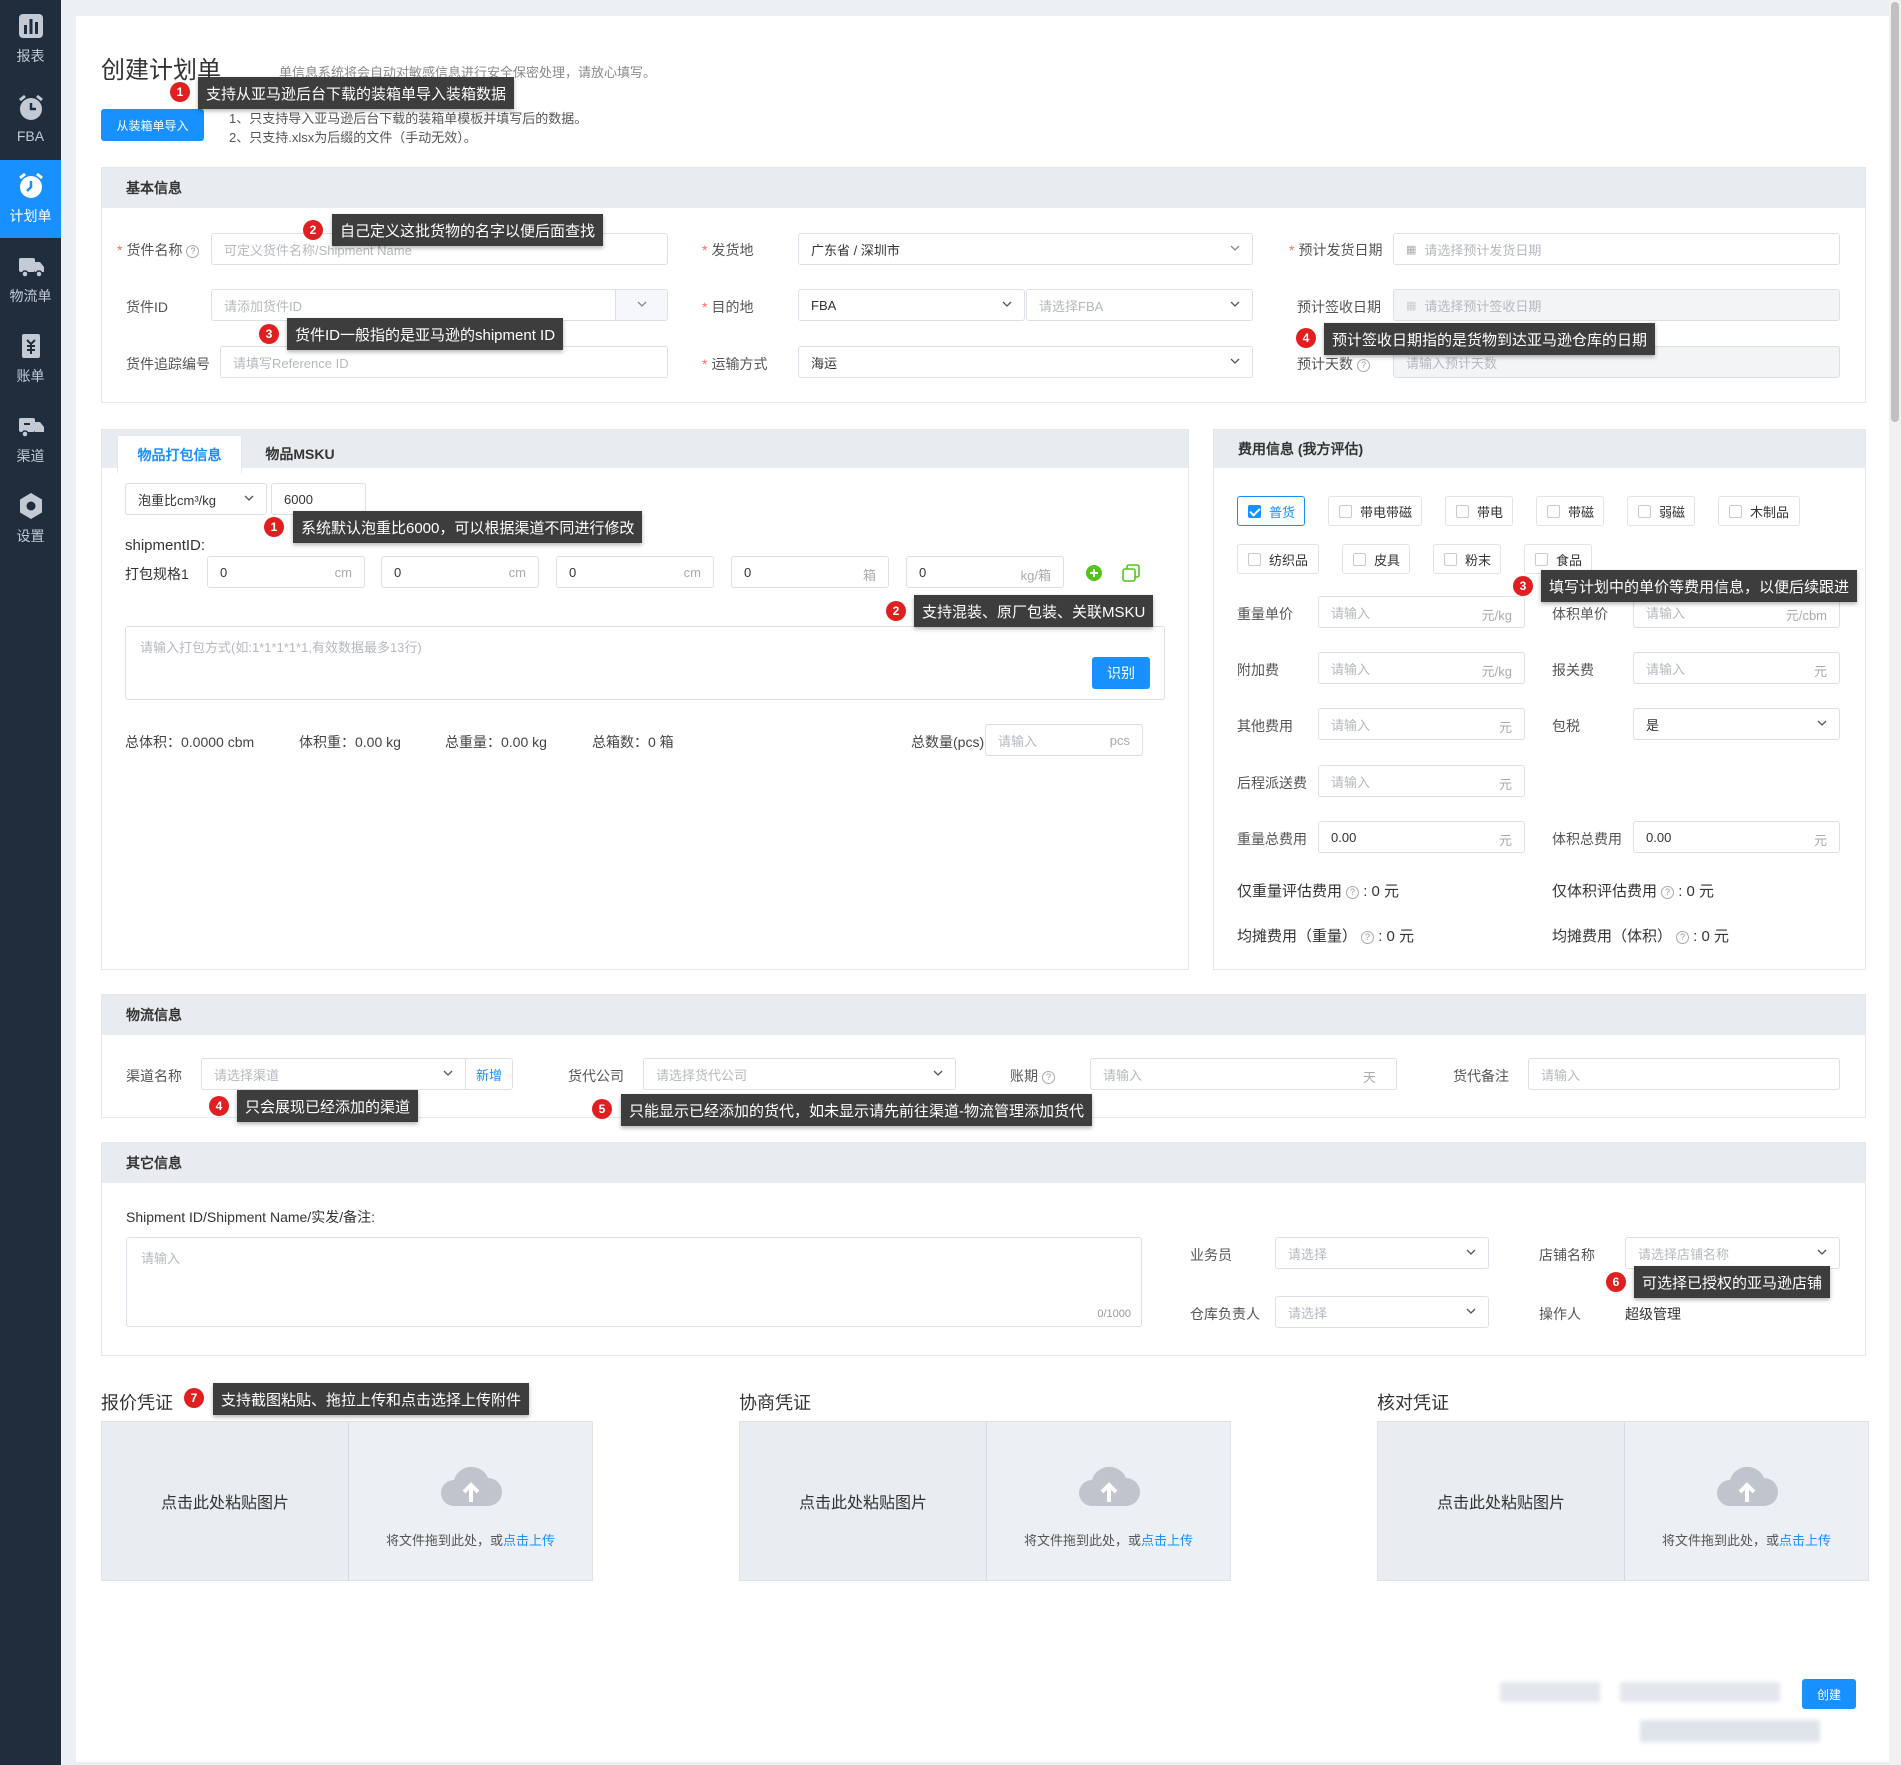 The image size is (1901, 1765). Describe the element at coordinates (1759, 511) in the screenshot. I see `category-wood: 木制品` at that location.